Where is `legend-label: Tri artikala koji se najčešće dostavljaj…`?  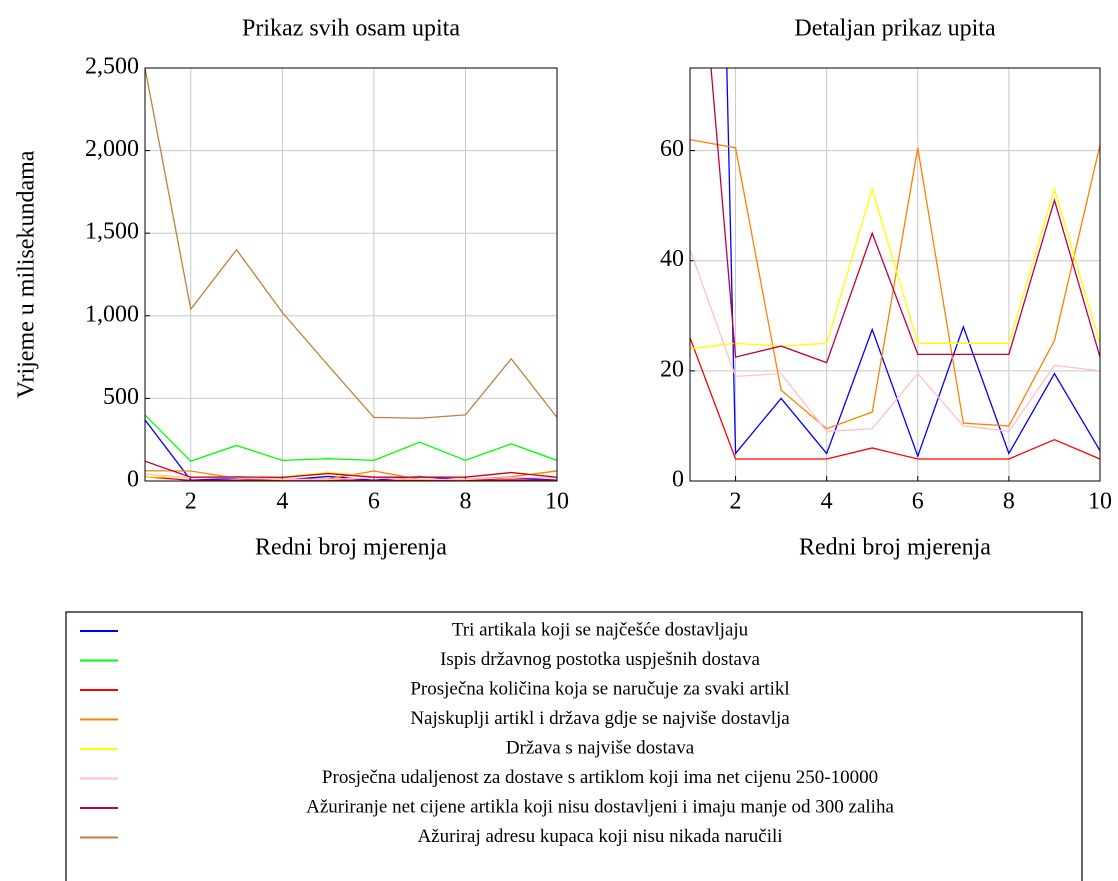
legend-label: Tri artikala koji se najčešće dostavljaj… is located at coordinates (600, 629).